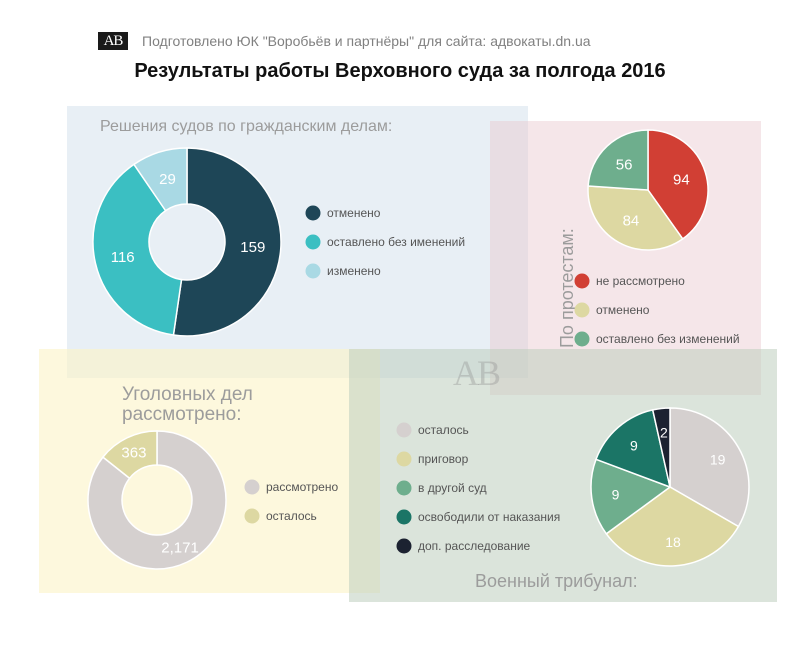 The image size is (800, 650). Describe the element at coordinates (443, 430) in the screenshot. I see `military-legend-item-0: осталось` at that location.